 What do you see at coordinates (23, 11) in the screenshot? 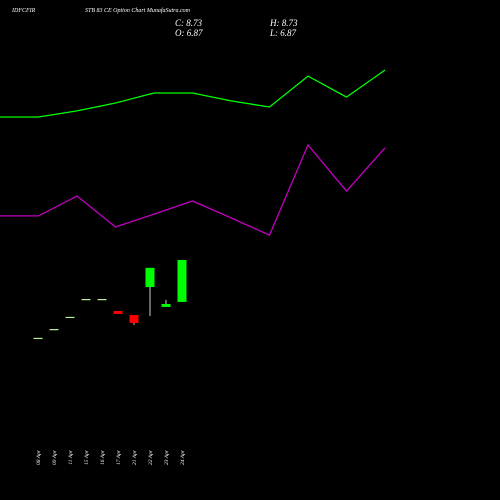
I see `chart-title: IDFCFIR` at bounding box center [23, 11].